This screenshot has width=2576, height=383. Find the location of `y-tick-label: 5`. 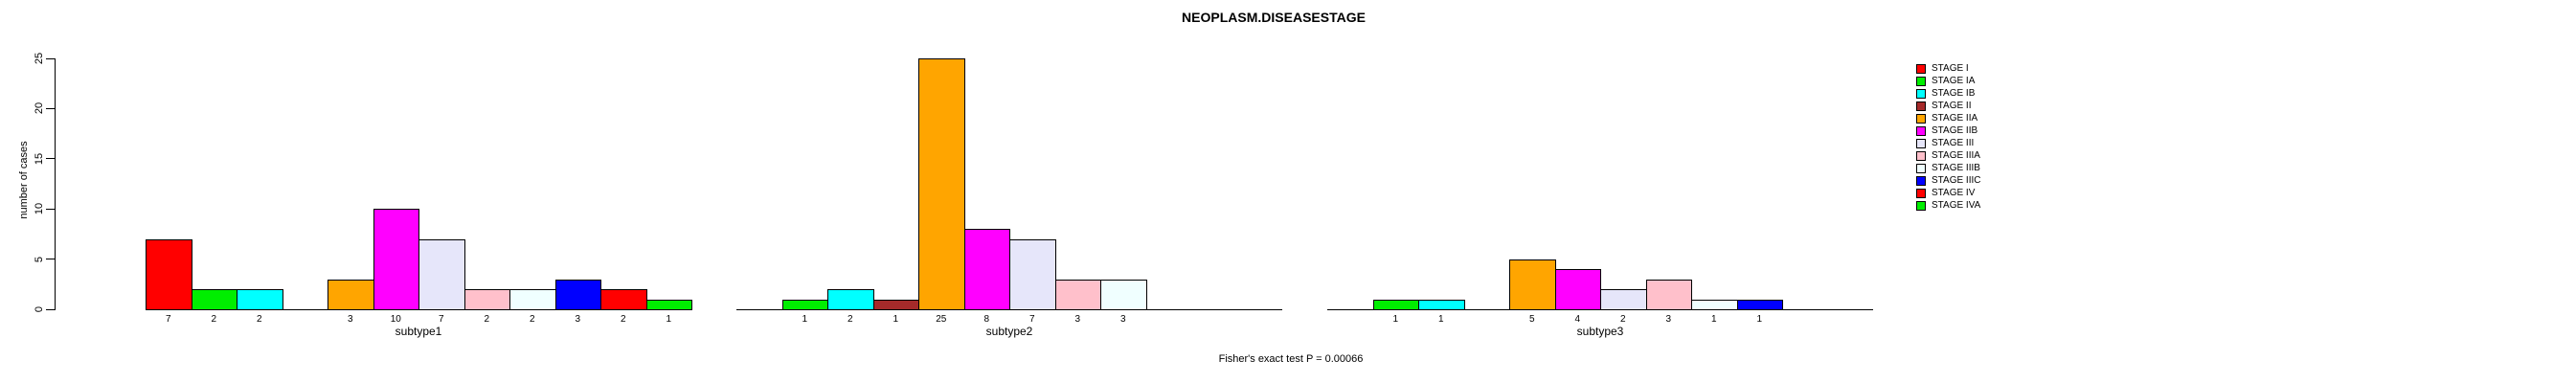

y-tick-label: 5 is located at coordinates (39, 259).